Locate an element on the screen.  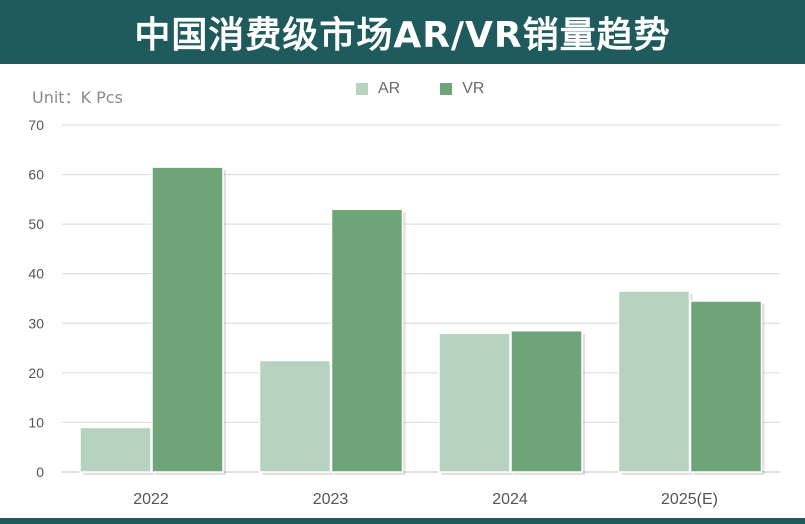
y-tick-label: 10 is located at coordinates (36, 422).